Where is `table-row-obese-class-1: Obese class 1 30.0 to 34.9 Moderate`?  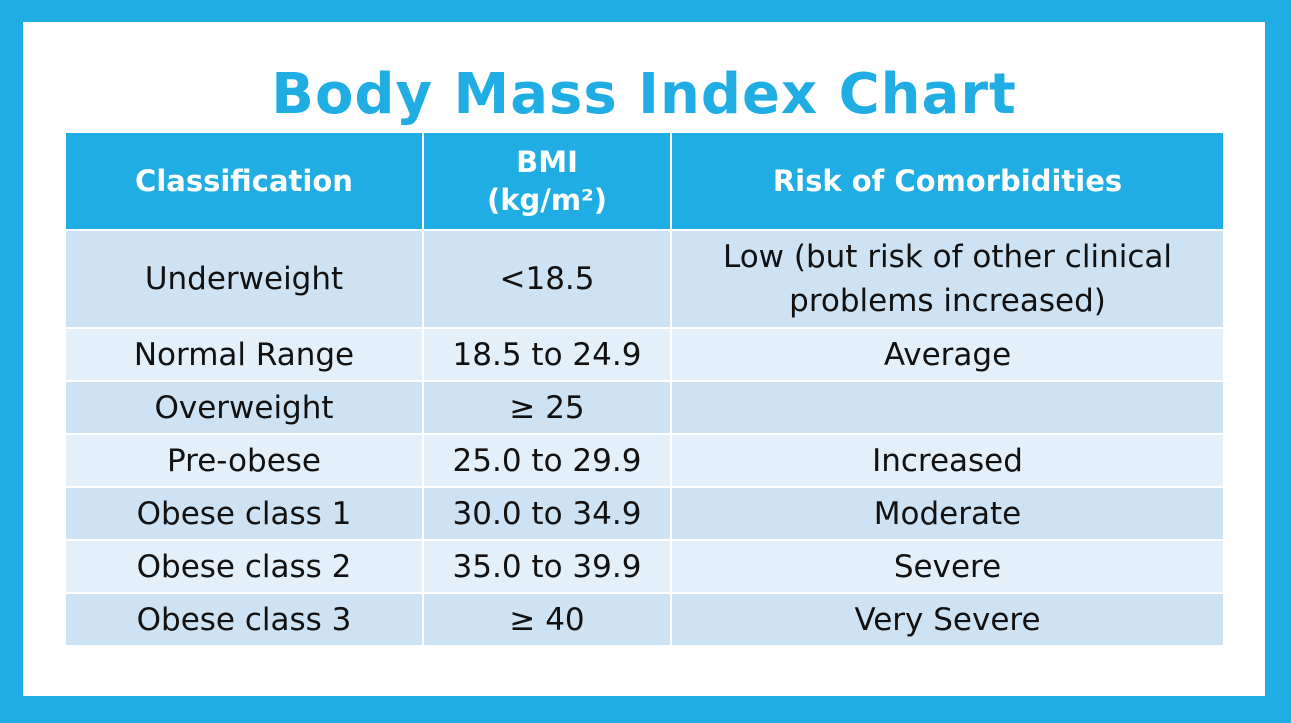
table-row-obese-class-1: Obese class 1 30.0 to 34.9 Moderate is located at coordinates (644, 513).